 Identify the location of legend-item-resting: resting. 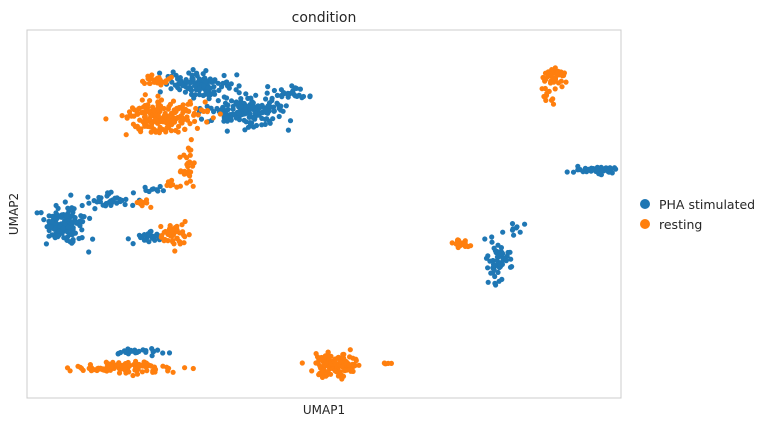
(697, 224).